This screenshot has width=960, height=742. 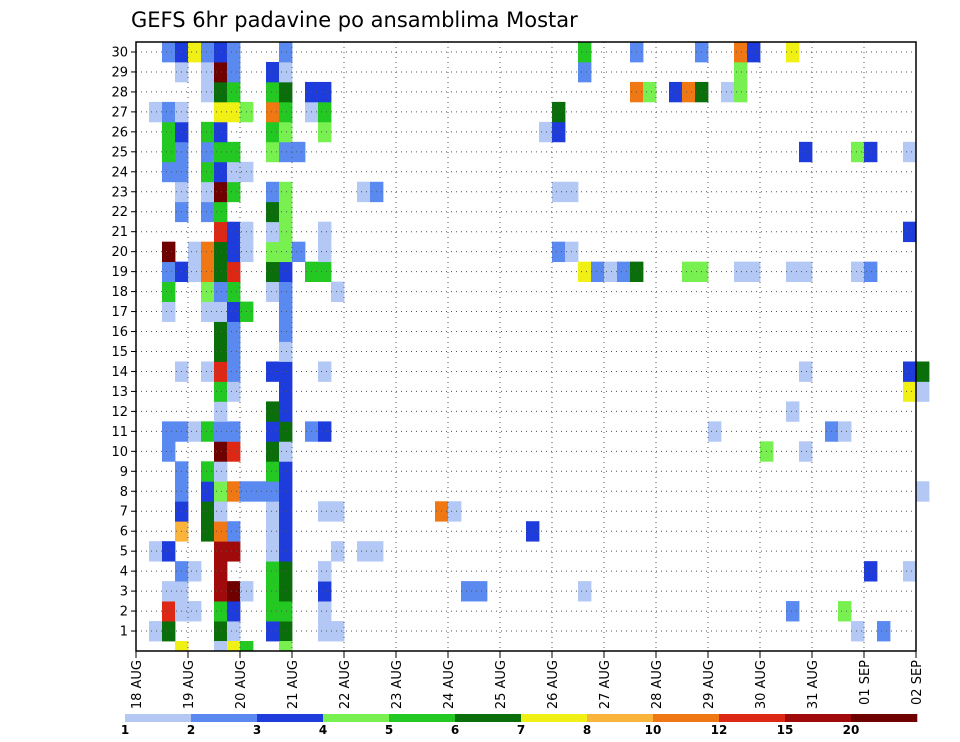 I want to click on y-tick-label: 5, so click(x=124, y=552).